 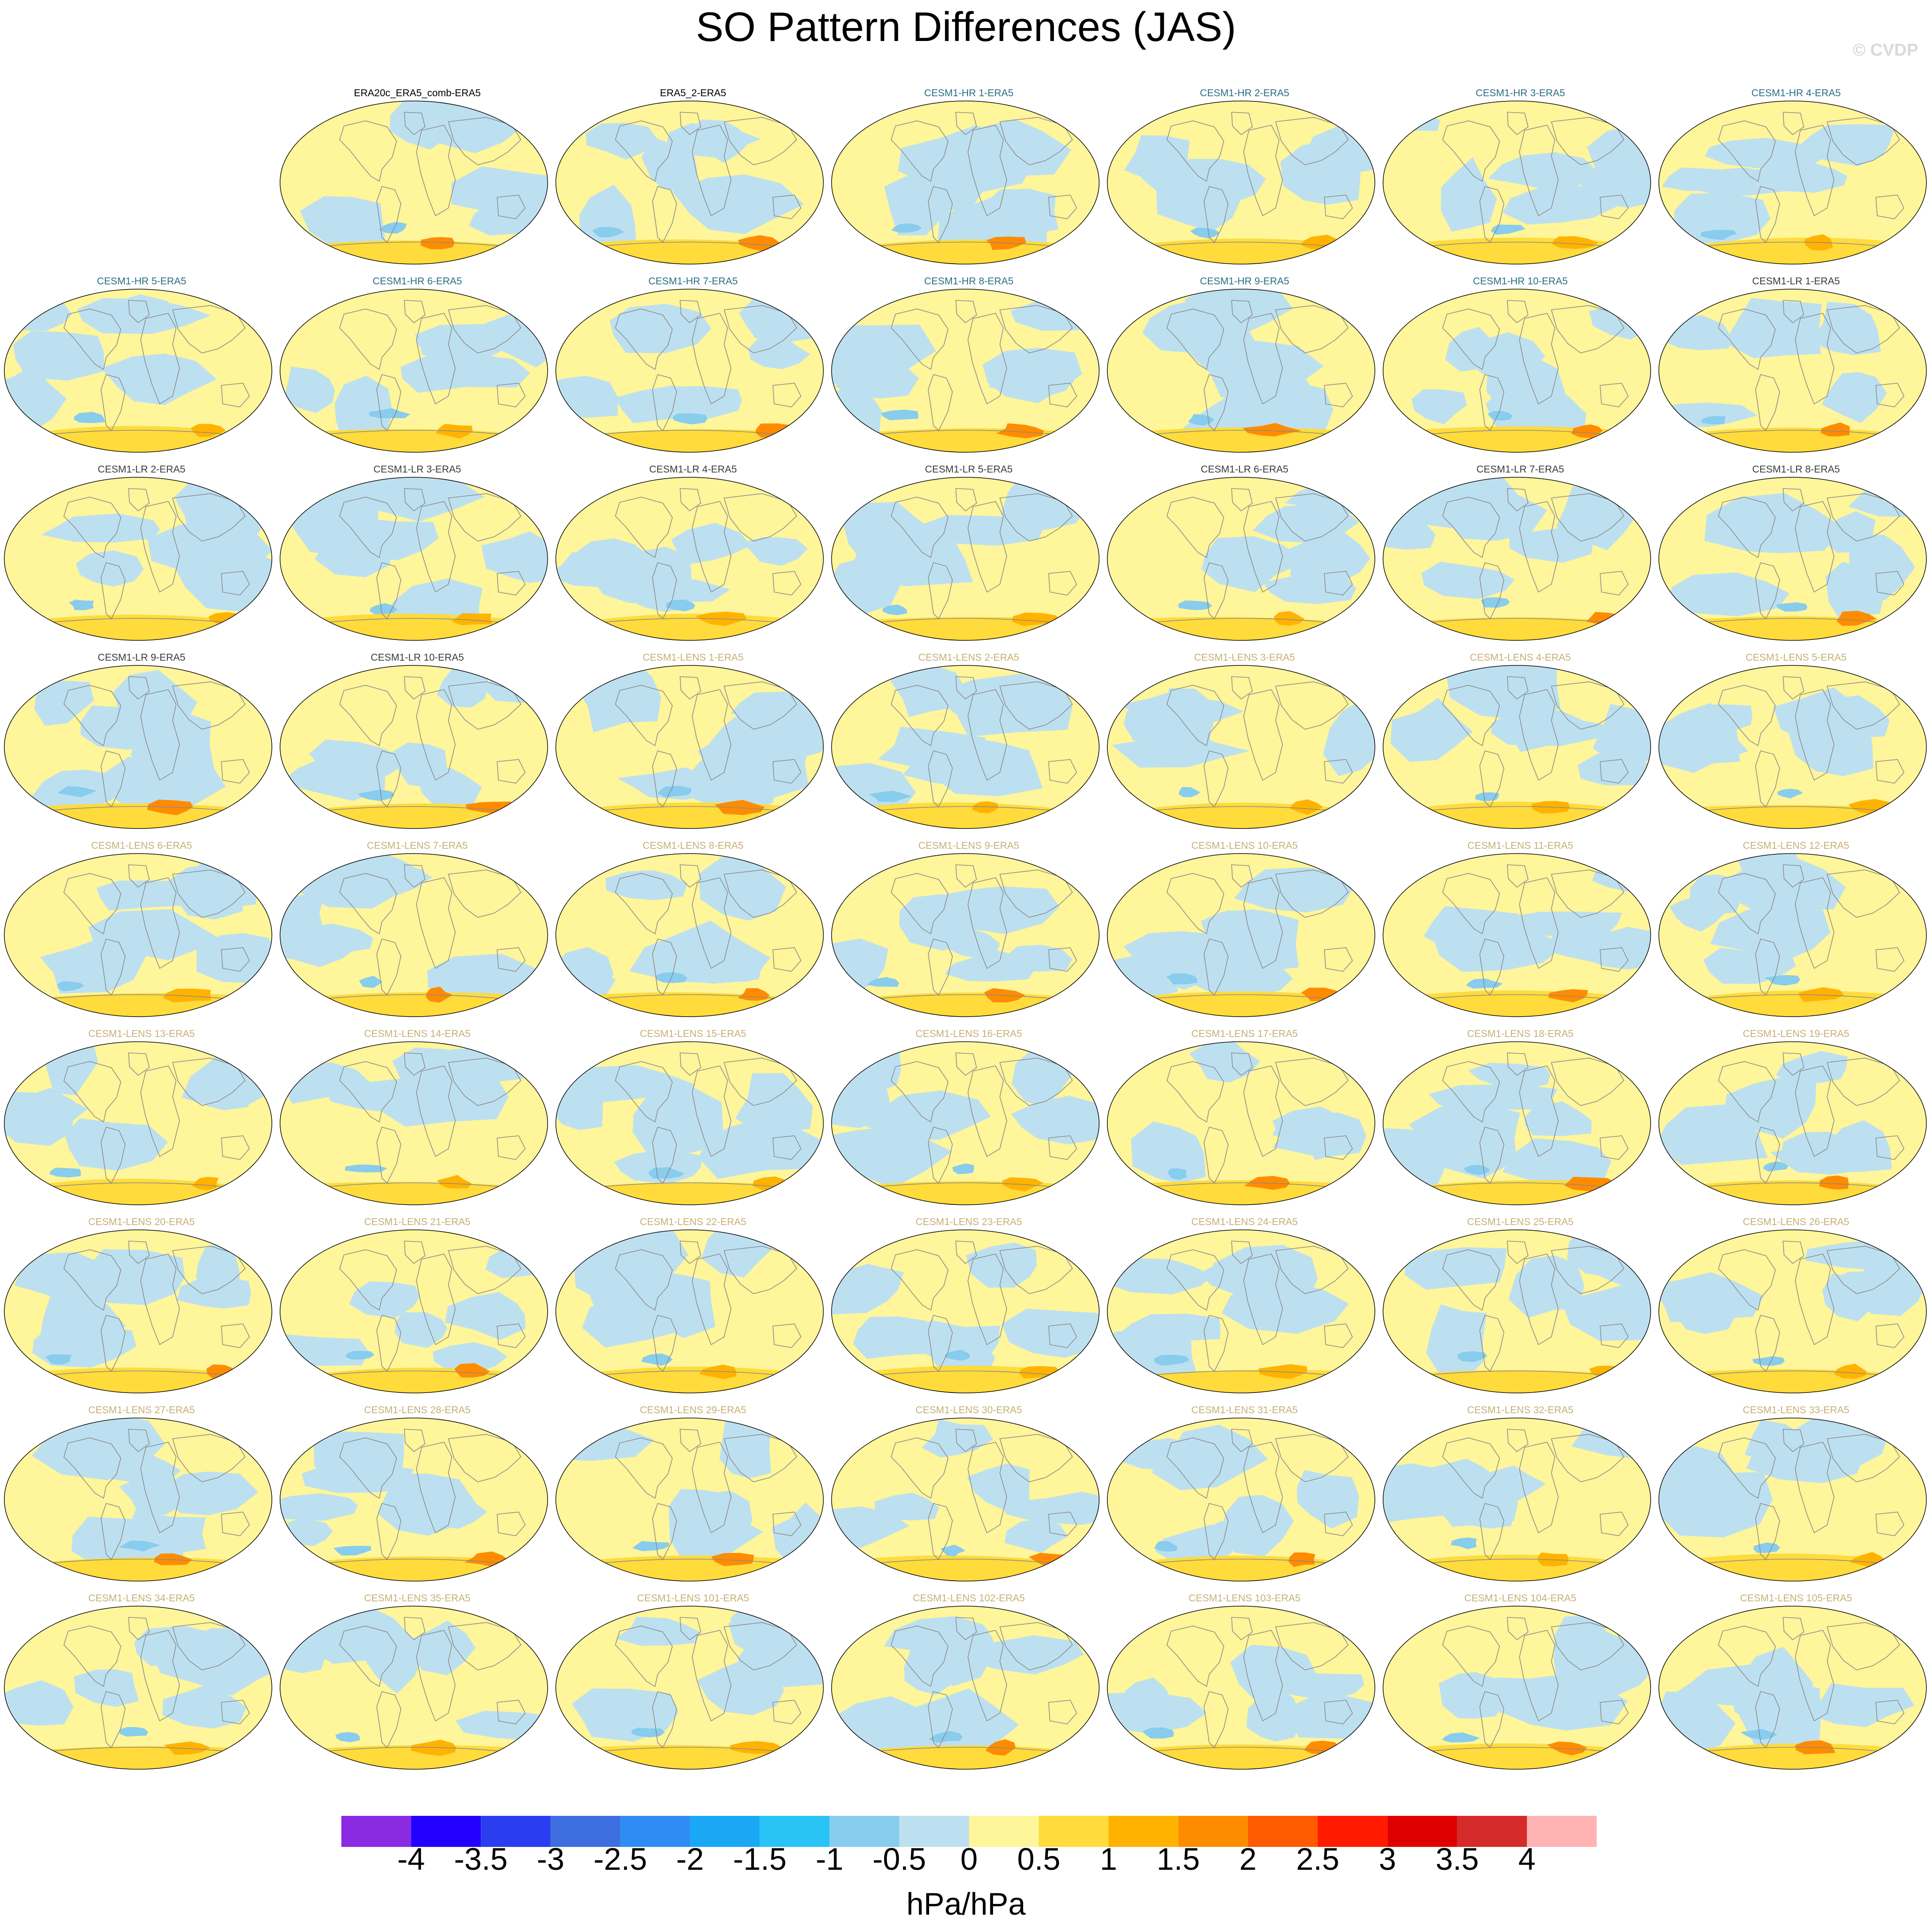 I want to click on colorbar-tick-label: -3.5, so click(x=481, y=1859).